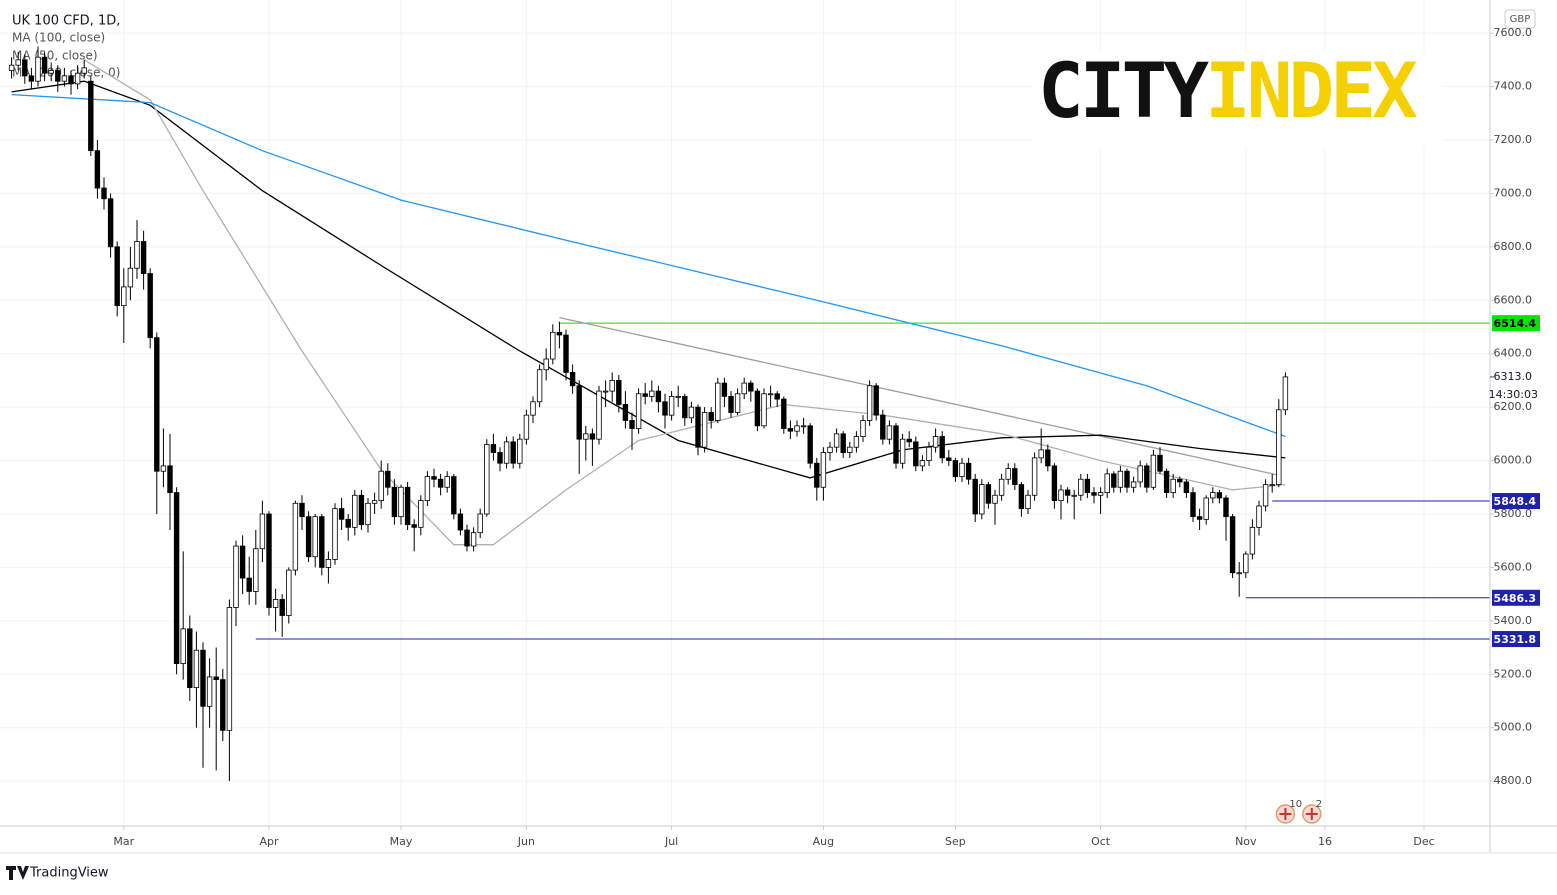 The height and width of the screenshot is (895, 1557). What do you see at coordinates (1325, 841) in the screenshot?
I see `x-tick-label: 16` at bounding box center [1325, 841].